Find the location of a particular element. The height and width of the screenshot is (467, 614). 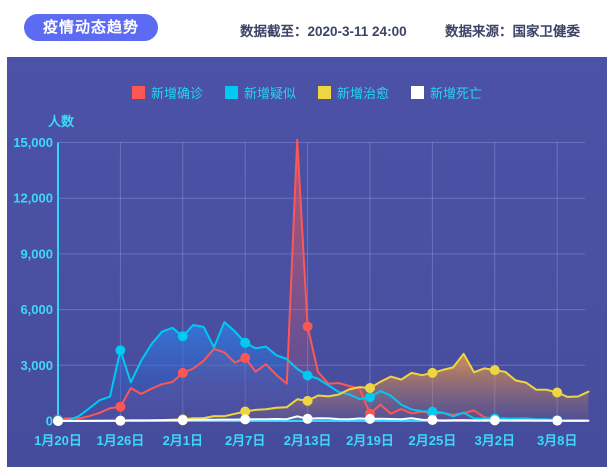

legend-item-confirmed: 新增确诊 is located at coordinates (167, 92).